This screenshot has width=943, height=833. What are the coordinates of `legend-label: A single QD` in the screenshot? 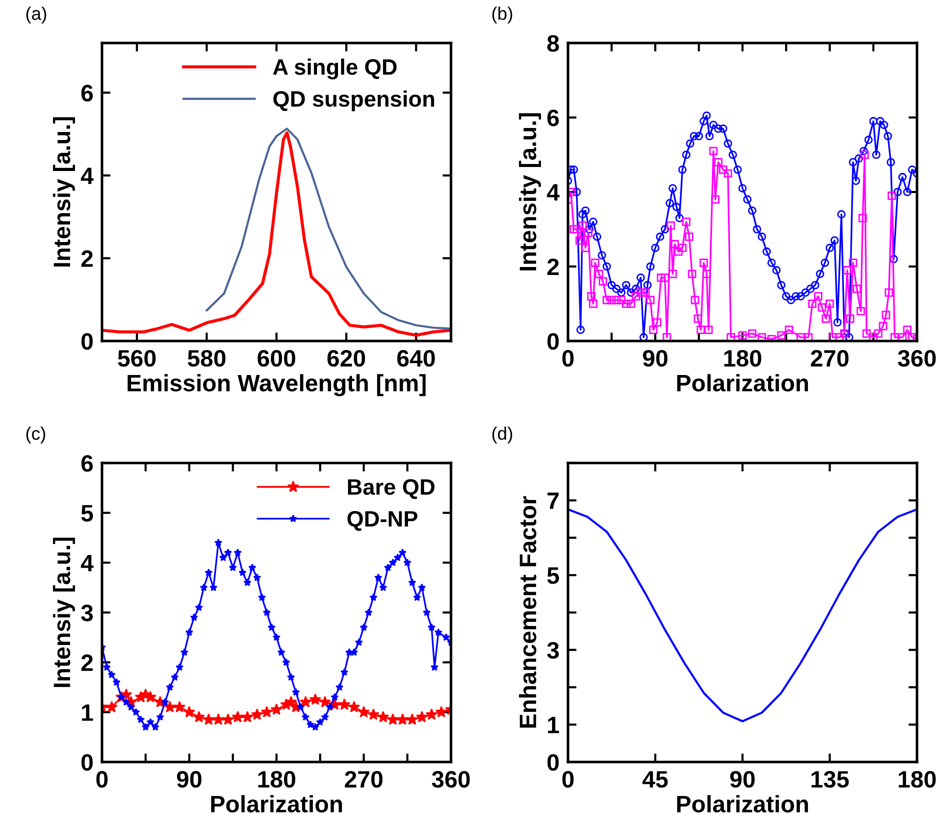 It's located at (335, 69).